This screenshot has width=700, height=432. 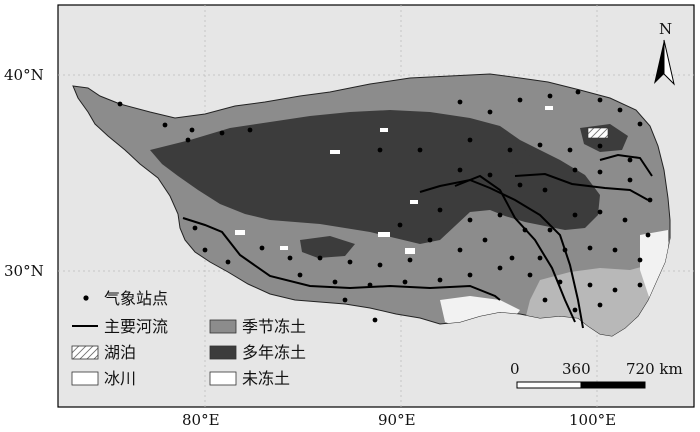 I want to click on lon-label-80: 80°E, so click(x=201, y=420).